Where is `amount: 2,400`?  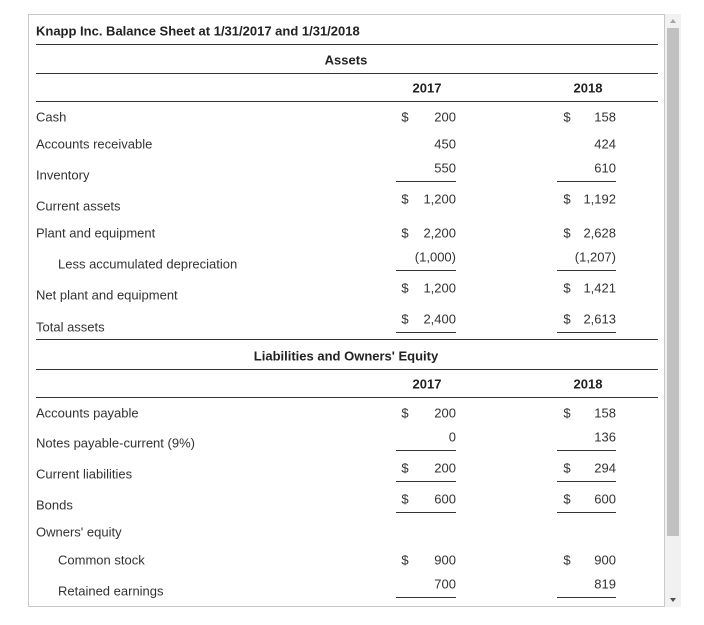
amount: 2,400 is located at coordinates (439, 318).